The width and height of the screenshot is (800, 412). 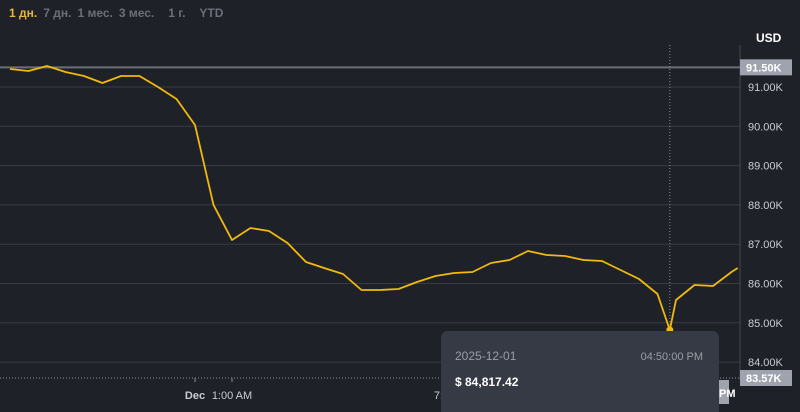 I want to click on y-tick-label: 89.00K, so click(x=766, y=167).